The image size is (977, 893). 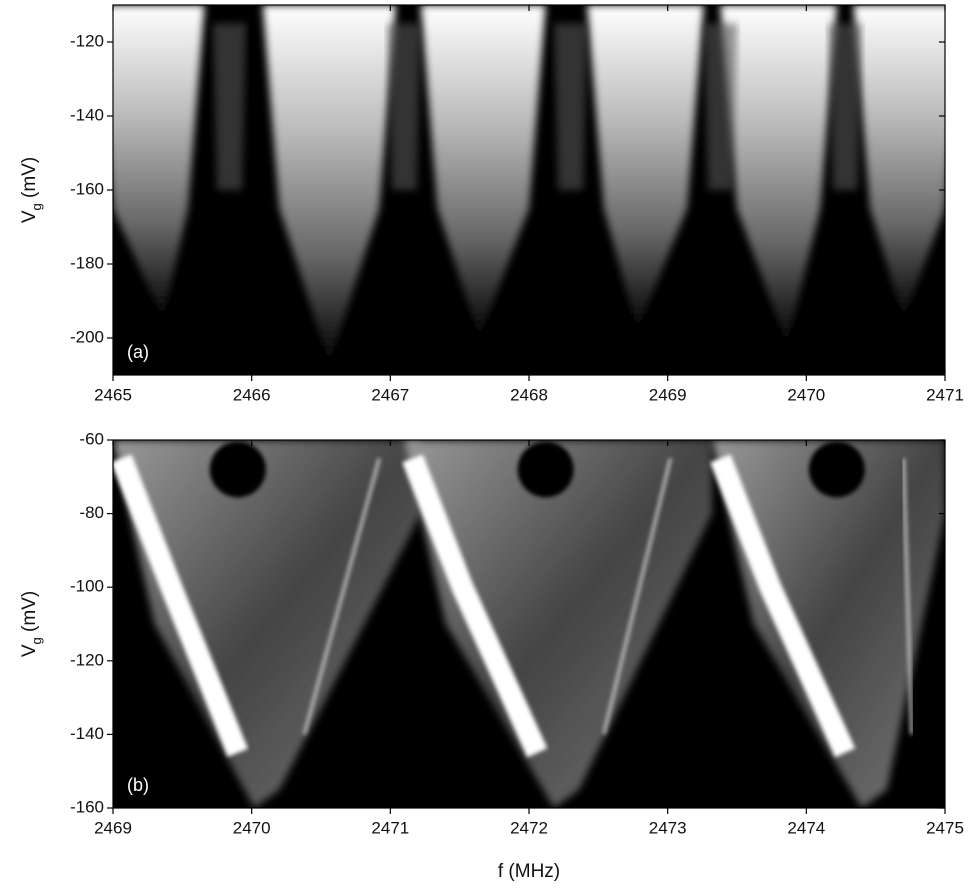 What do you see at coordinates (806, 827) in the screenshot?
I see `x-tick-label: 2474` at bounding box center [806, 827].